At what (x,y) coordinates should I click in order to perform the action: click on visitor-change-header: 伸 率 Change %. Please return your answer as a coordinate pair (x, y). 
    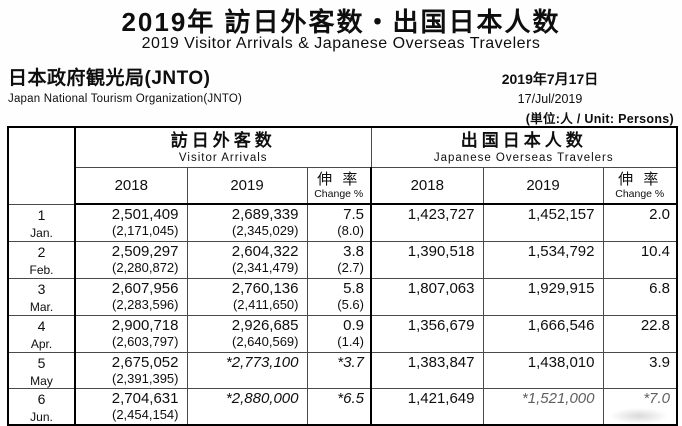
    Looking at the image, I should click on (339, 185).